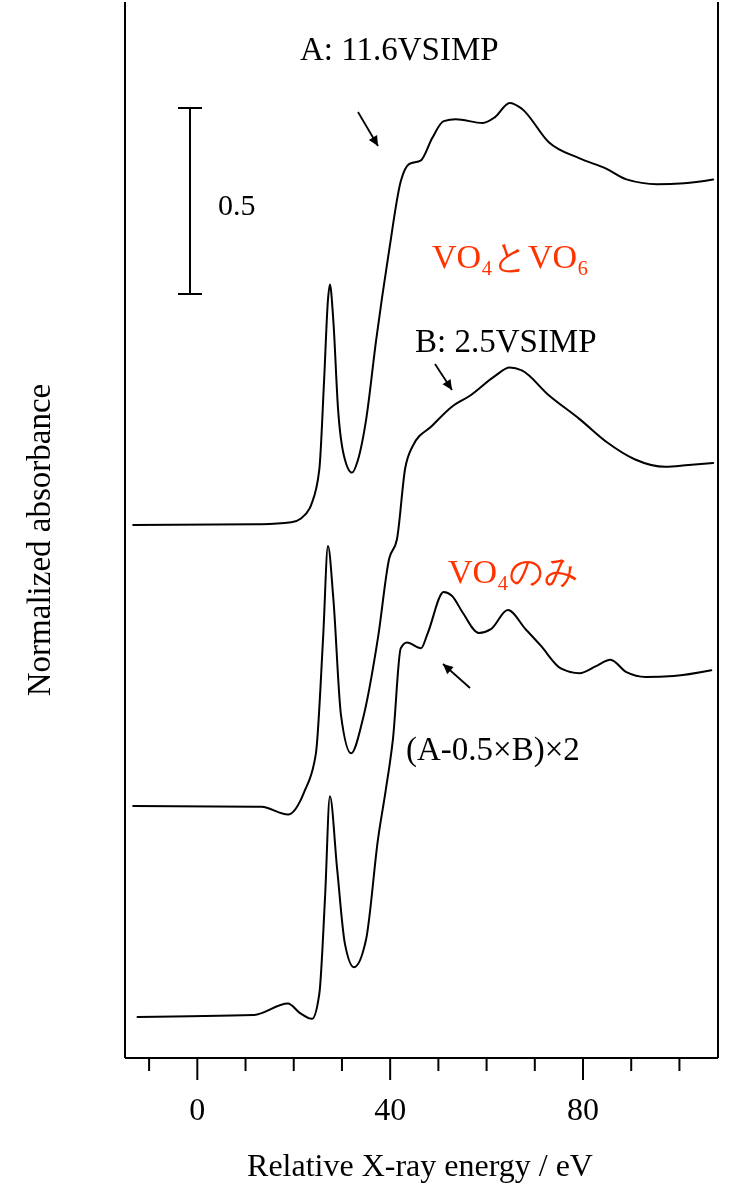 Image resolution: width=729 pixels, height=1189 pixels. I want to click on annotation: VO₄とVO₆, so click(510, 256).